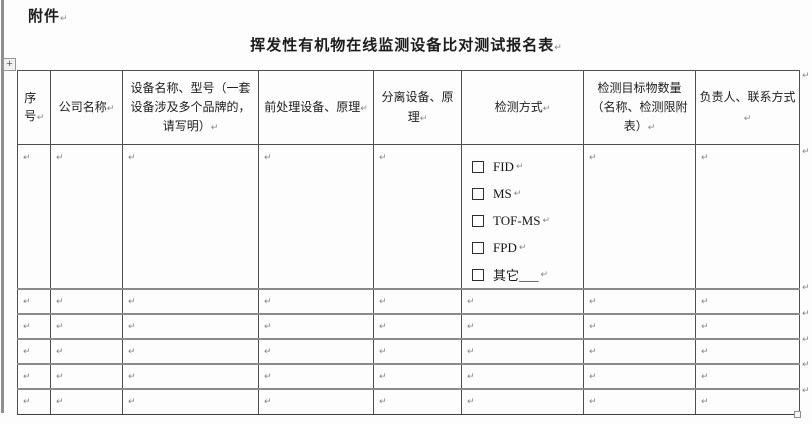 The width and height of the screenshot is (812, 424). I want to click on checkbox-option-ms: MS ↵, so click(527, 193).